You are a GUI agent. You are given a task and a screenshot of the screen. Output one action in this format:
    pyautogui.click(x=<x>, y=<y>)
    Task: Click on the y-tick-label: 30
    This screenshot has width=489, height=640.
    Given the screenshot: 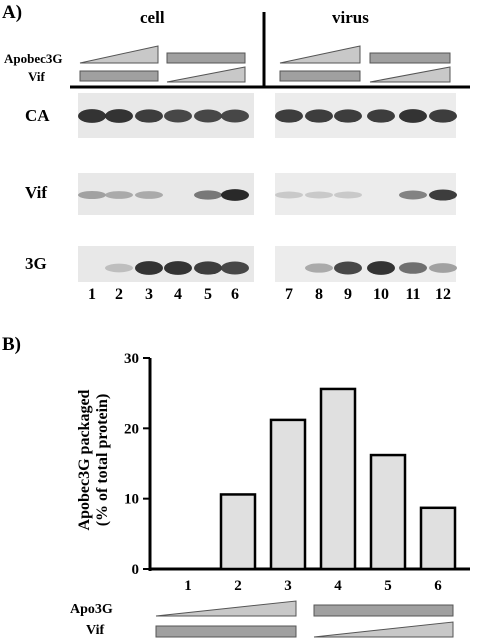 What is the action you would take?
    pyautogui.click(x=131, y=359)
    